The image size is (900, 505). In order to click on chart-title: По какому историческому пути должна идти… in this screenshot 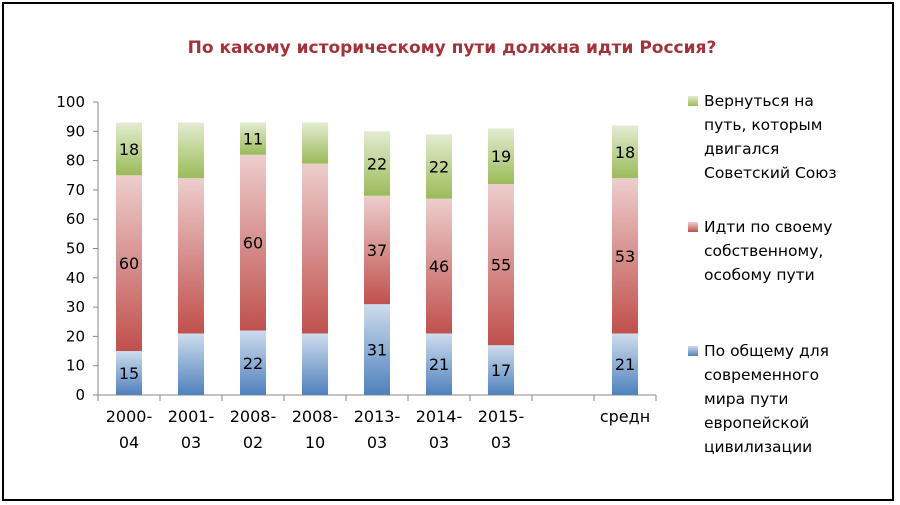, I will do `click(452, 48)`.